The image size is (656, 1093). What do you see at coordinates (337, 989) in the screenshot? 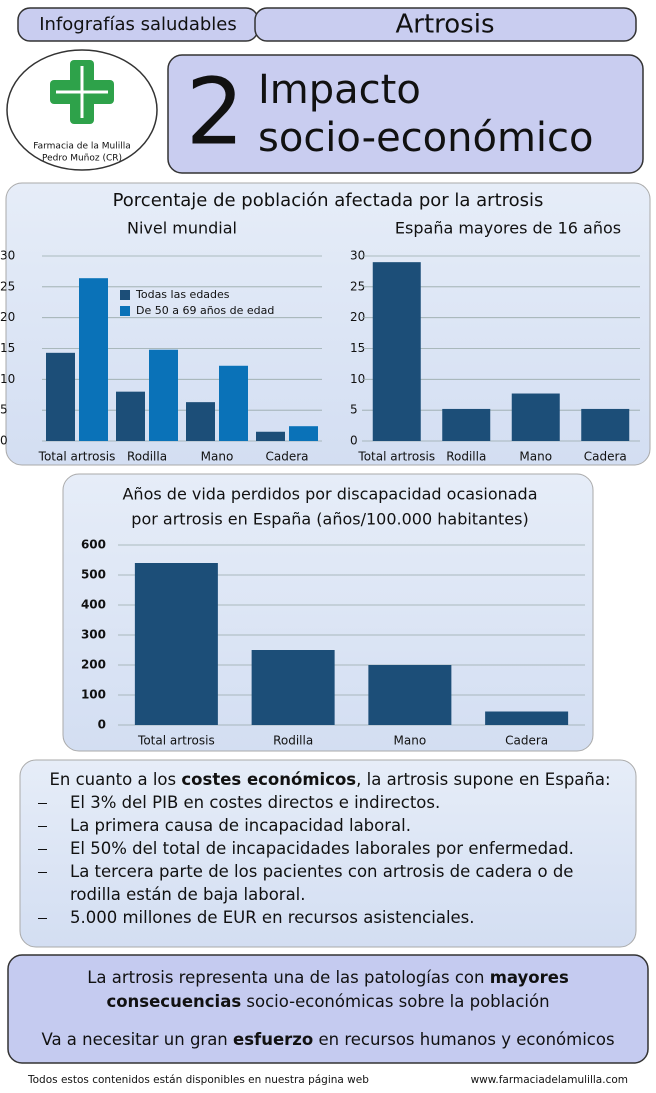
I see `emphasis: mayores consecuencias` at bounding box center [337, 989].